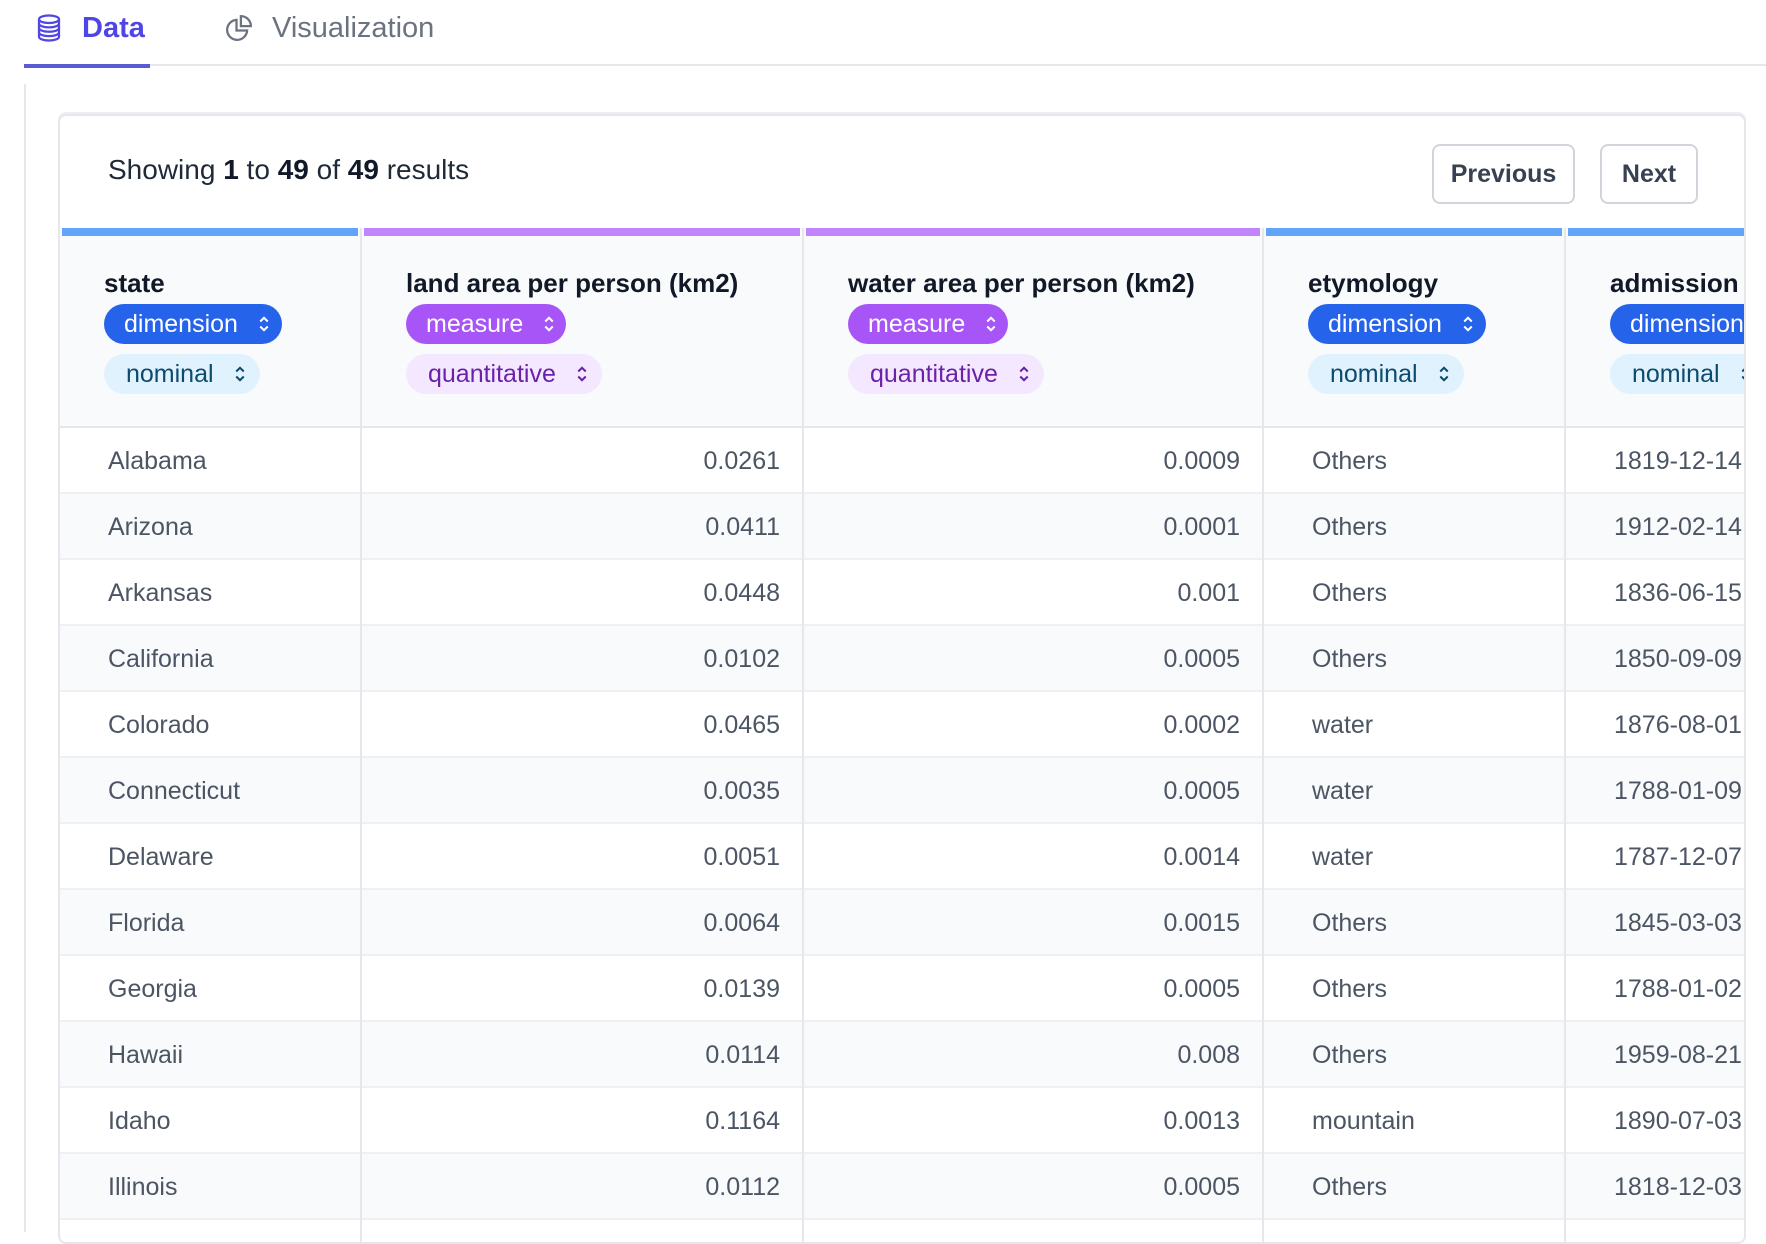  What do you see at coordinates (211, 659) in the screenshot?
I see `table-cell: California` at bounding box center [211, 659].